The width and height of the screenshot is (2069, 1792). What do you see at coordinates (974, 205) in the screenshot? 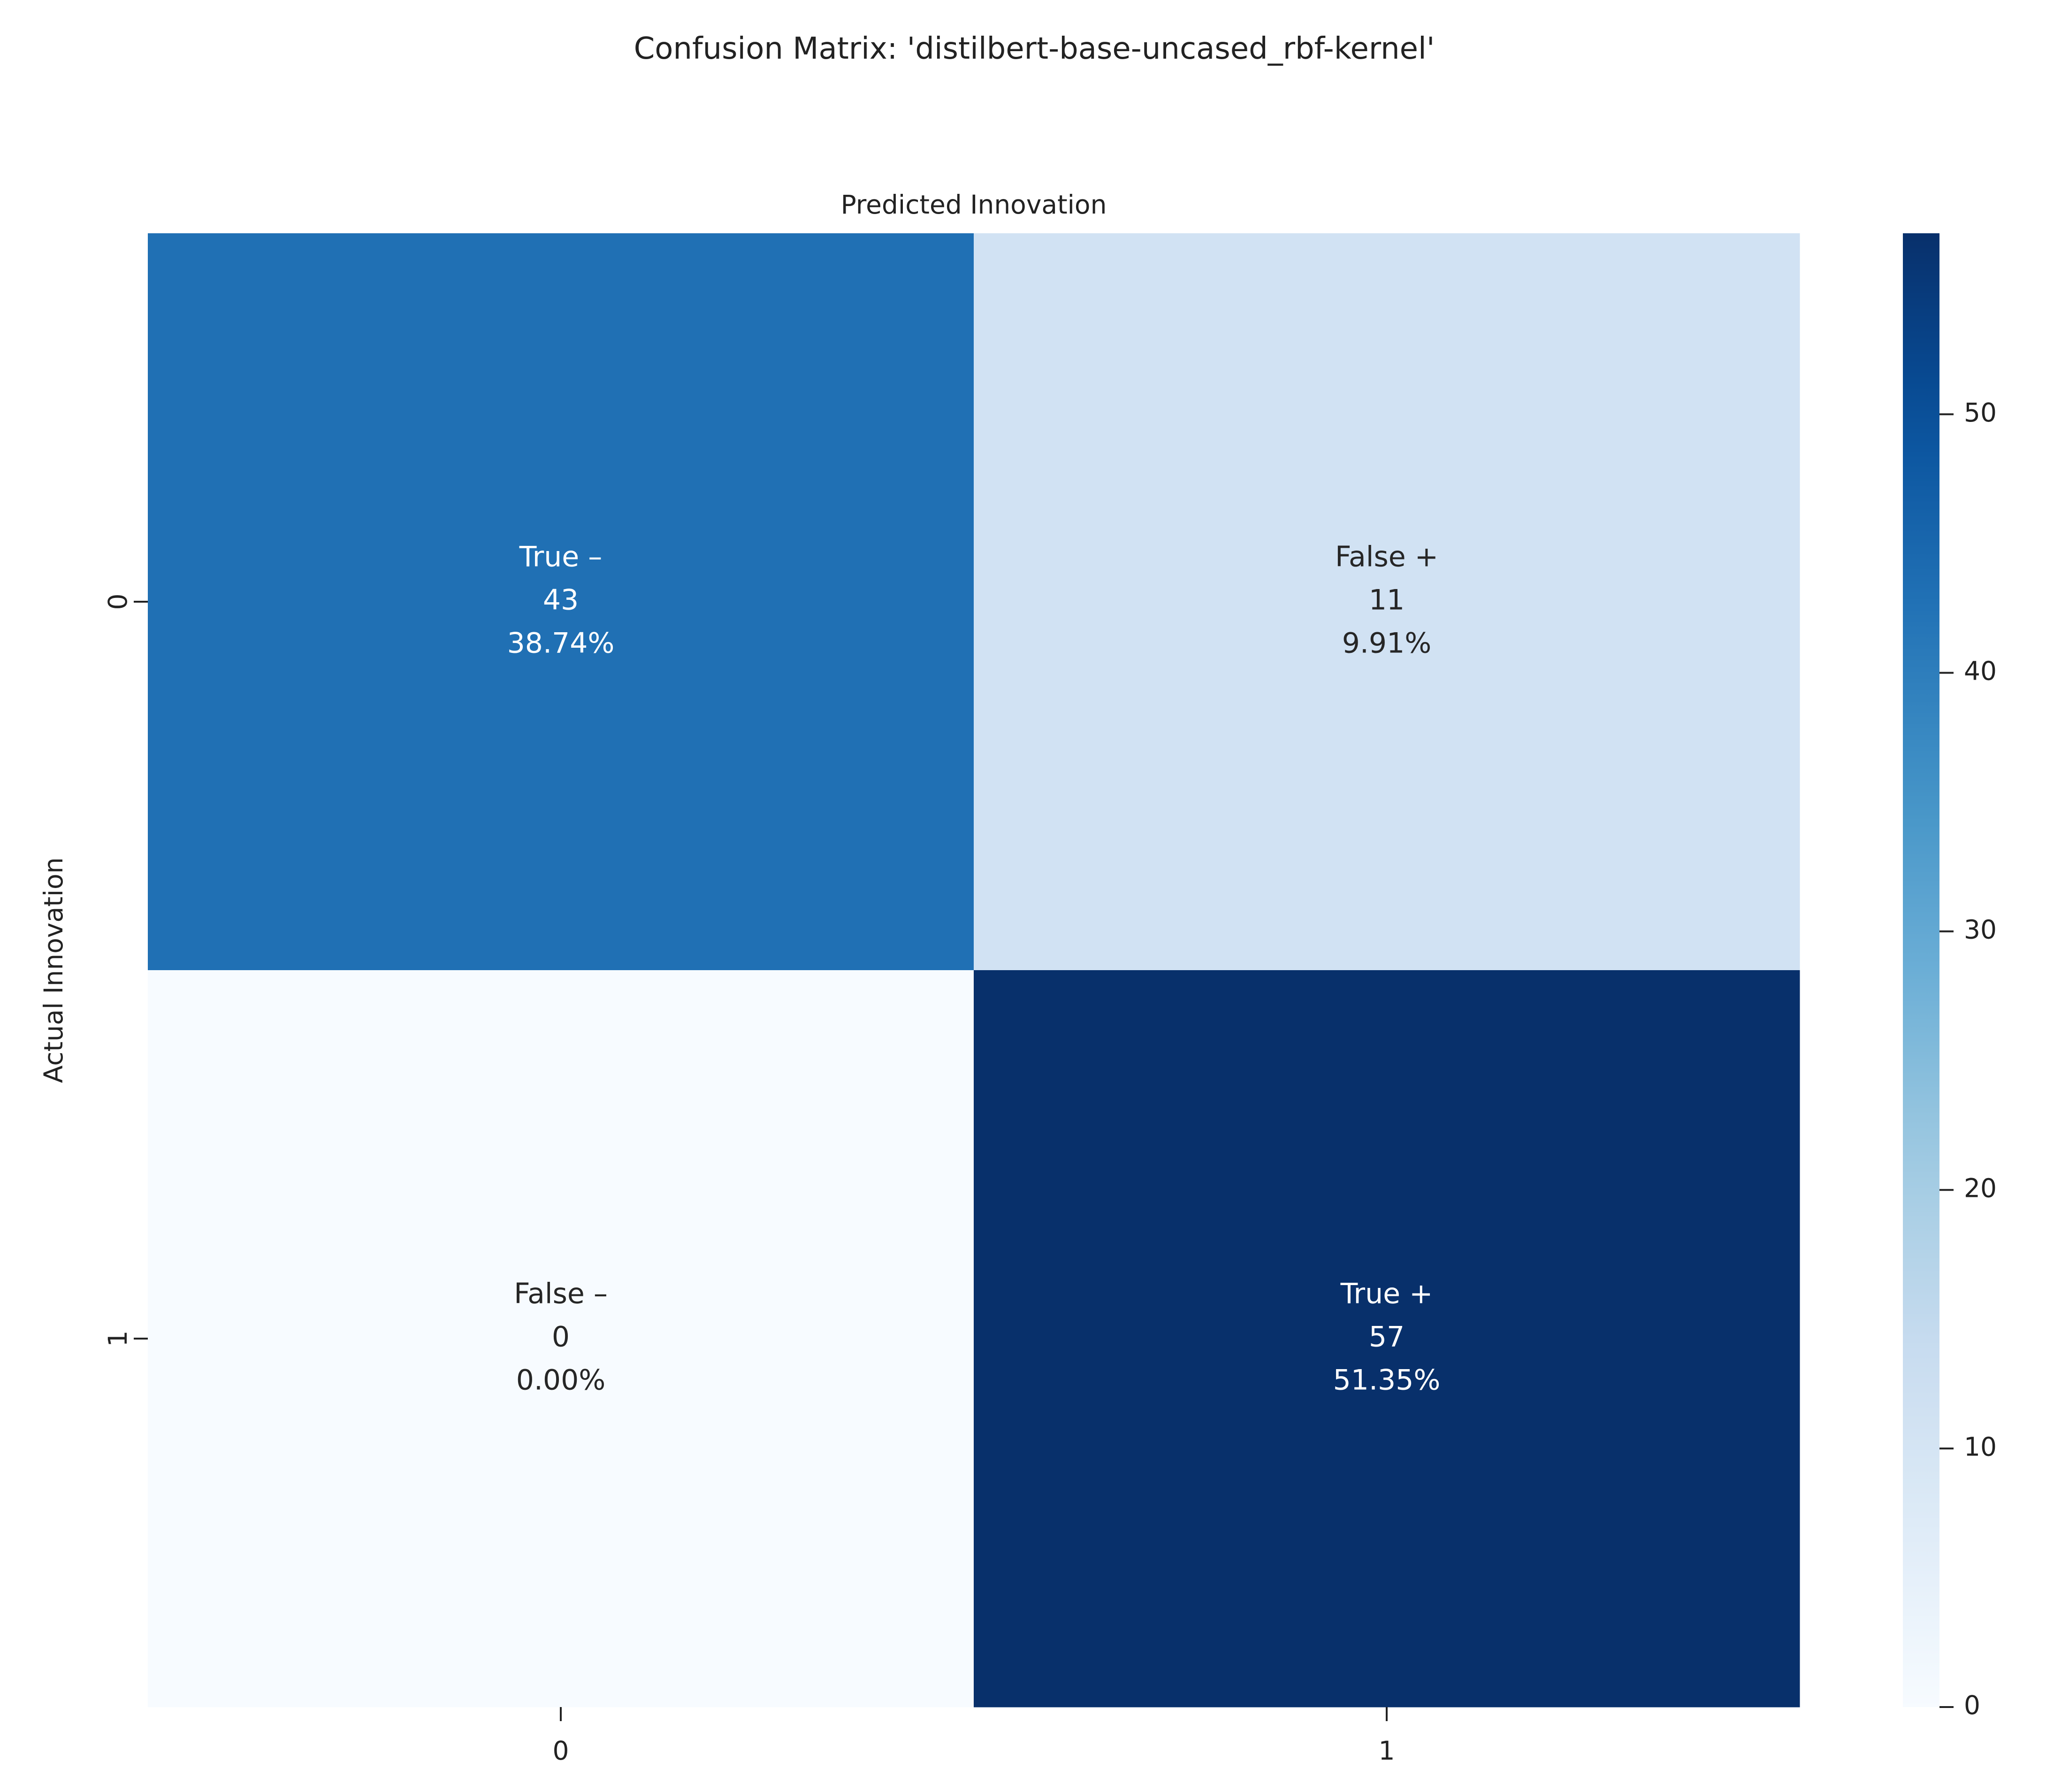
I see `x-axis-label: Predicted Innovation` at bounding box center [974, 205].